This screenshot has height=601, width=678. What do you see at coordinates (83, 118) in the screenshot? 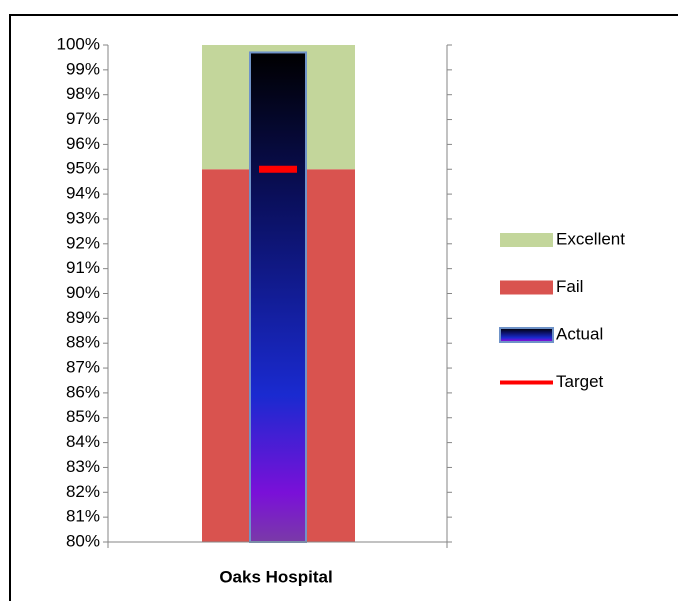
I see `y-tick-label: 97%` at bounding box center [83, 118].